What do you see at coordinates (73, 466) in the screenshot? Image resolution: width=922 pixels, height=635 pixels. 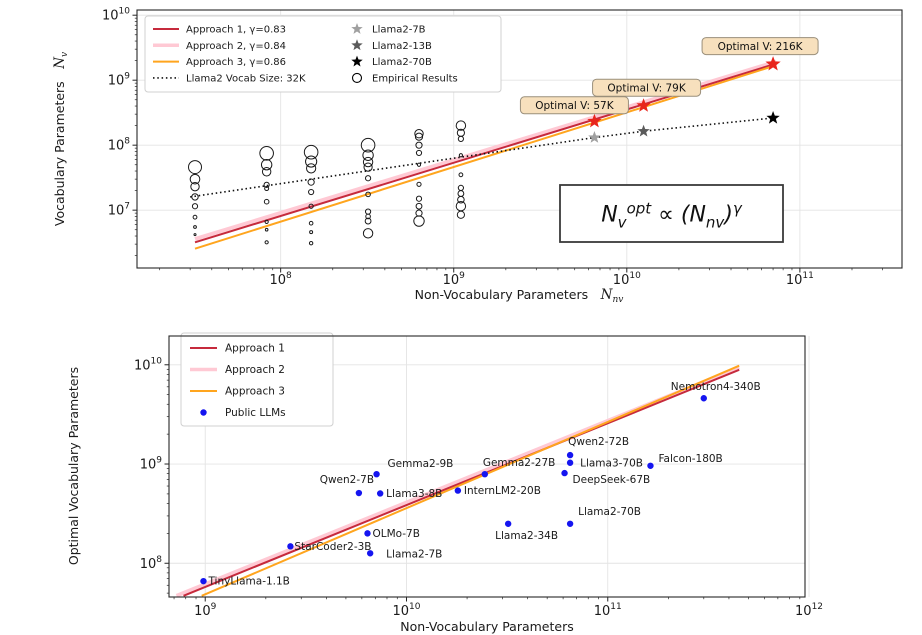 I see `y-axis-label: Optimal Vocabulary Parameters` at bounding box center [73, 466].